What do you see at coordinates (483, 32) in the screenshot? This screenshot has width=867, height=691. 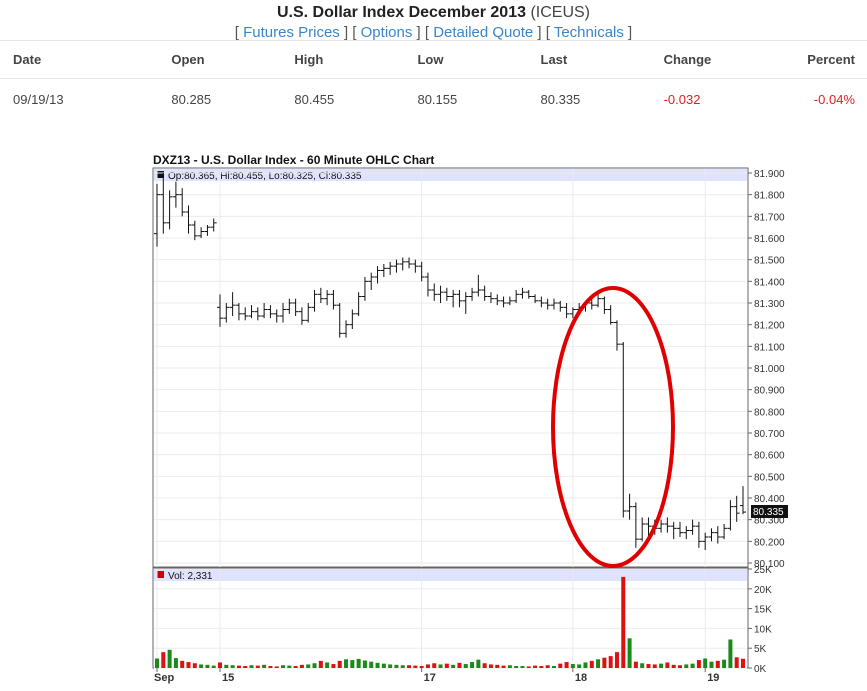 I see `detailed-quote-link: Detailed Quote` at bounding box center [483, 32].